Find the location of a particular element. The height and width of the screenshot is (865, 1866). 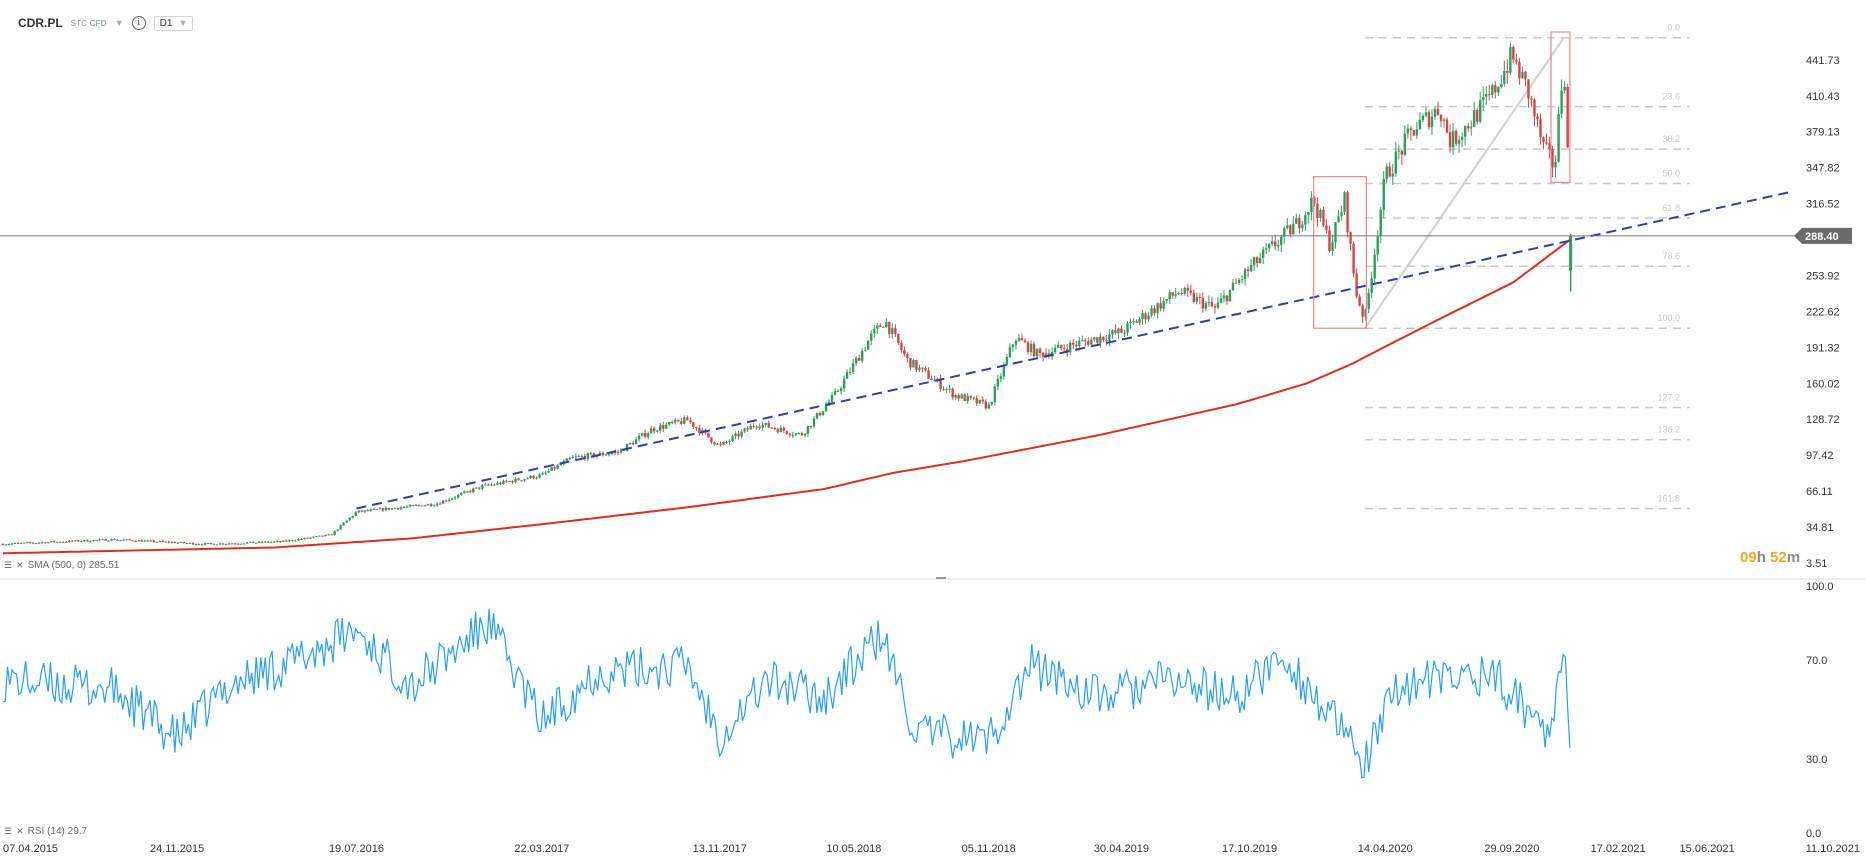

info-icon: i is located at coordinates (138, 23).